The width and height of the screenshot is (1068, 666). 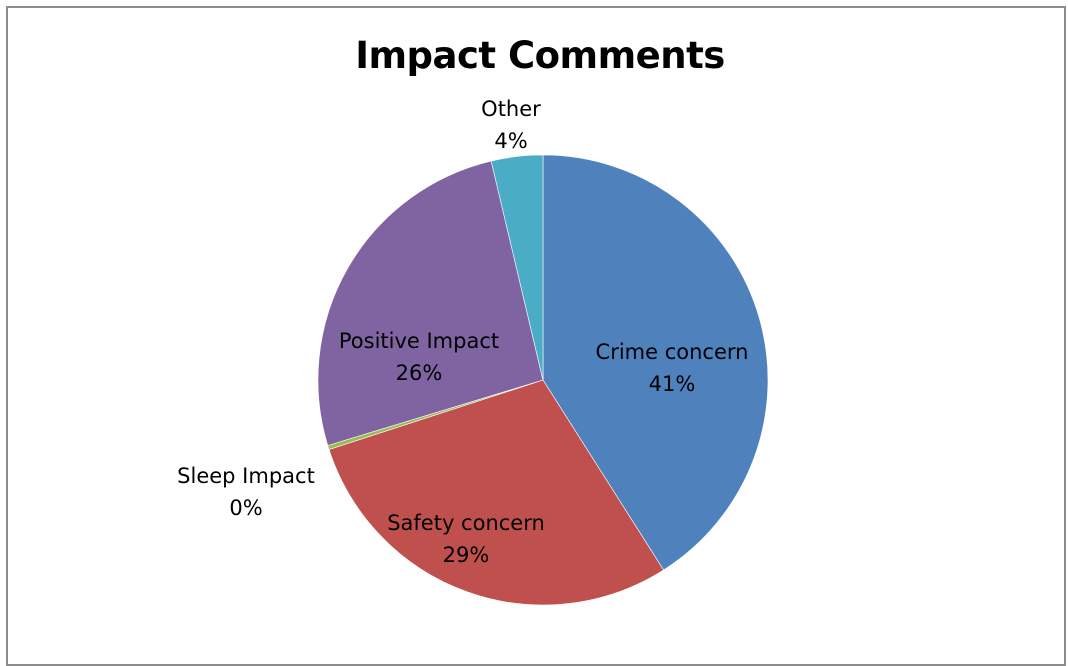 I want to click on slice-label-positive-impact: Positive Impact, so click(x=419, y=341).